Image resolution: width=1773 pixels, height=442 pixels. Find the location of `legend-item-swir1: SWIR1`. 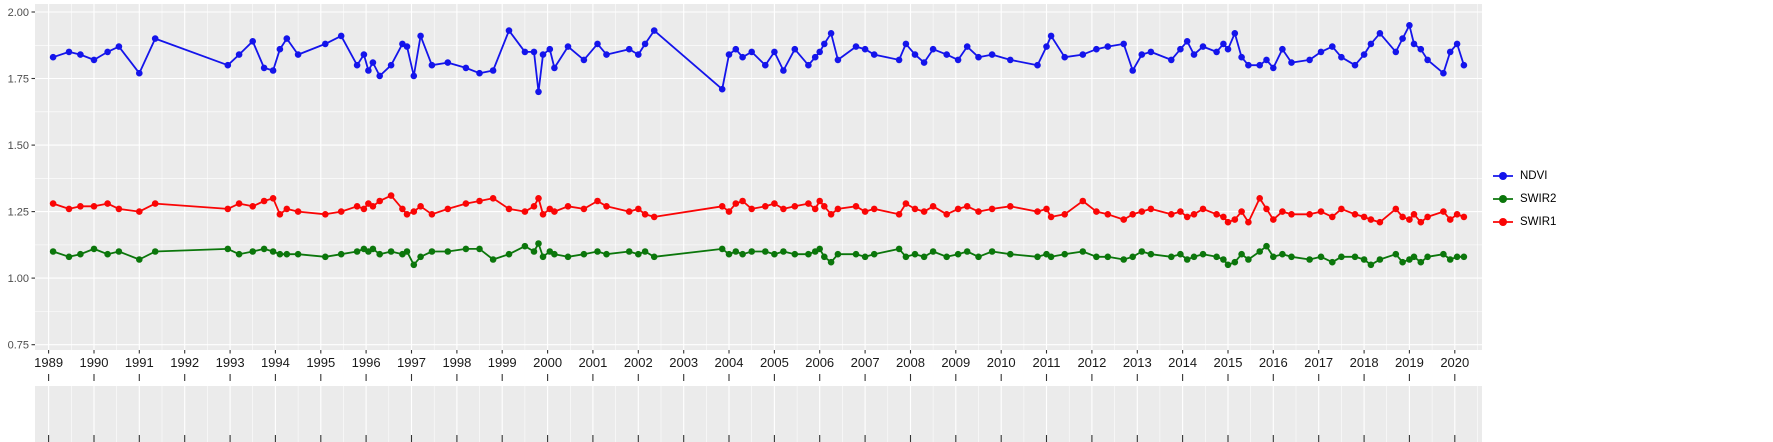

legend-item-swir1: SWIR1 is located at coordinates (1523, 222).